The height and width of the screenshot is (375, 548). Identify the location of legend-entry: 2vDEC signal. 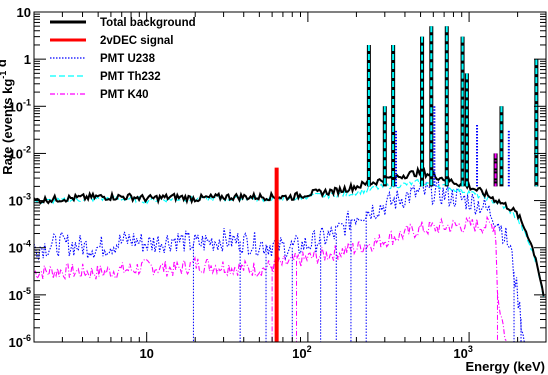
(112, 41).